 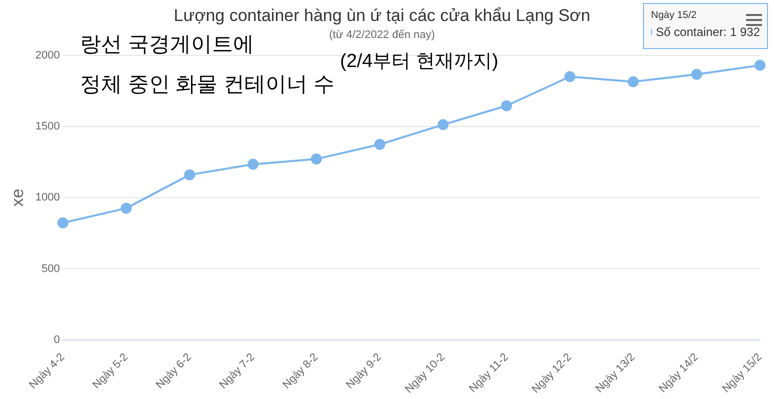 I want to click on text: Ngày 15/2, so click(x=674, y=15).